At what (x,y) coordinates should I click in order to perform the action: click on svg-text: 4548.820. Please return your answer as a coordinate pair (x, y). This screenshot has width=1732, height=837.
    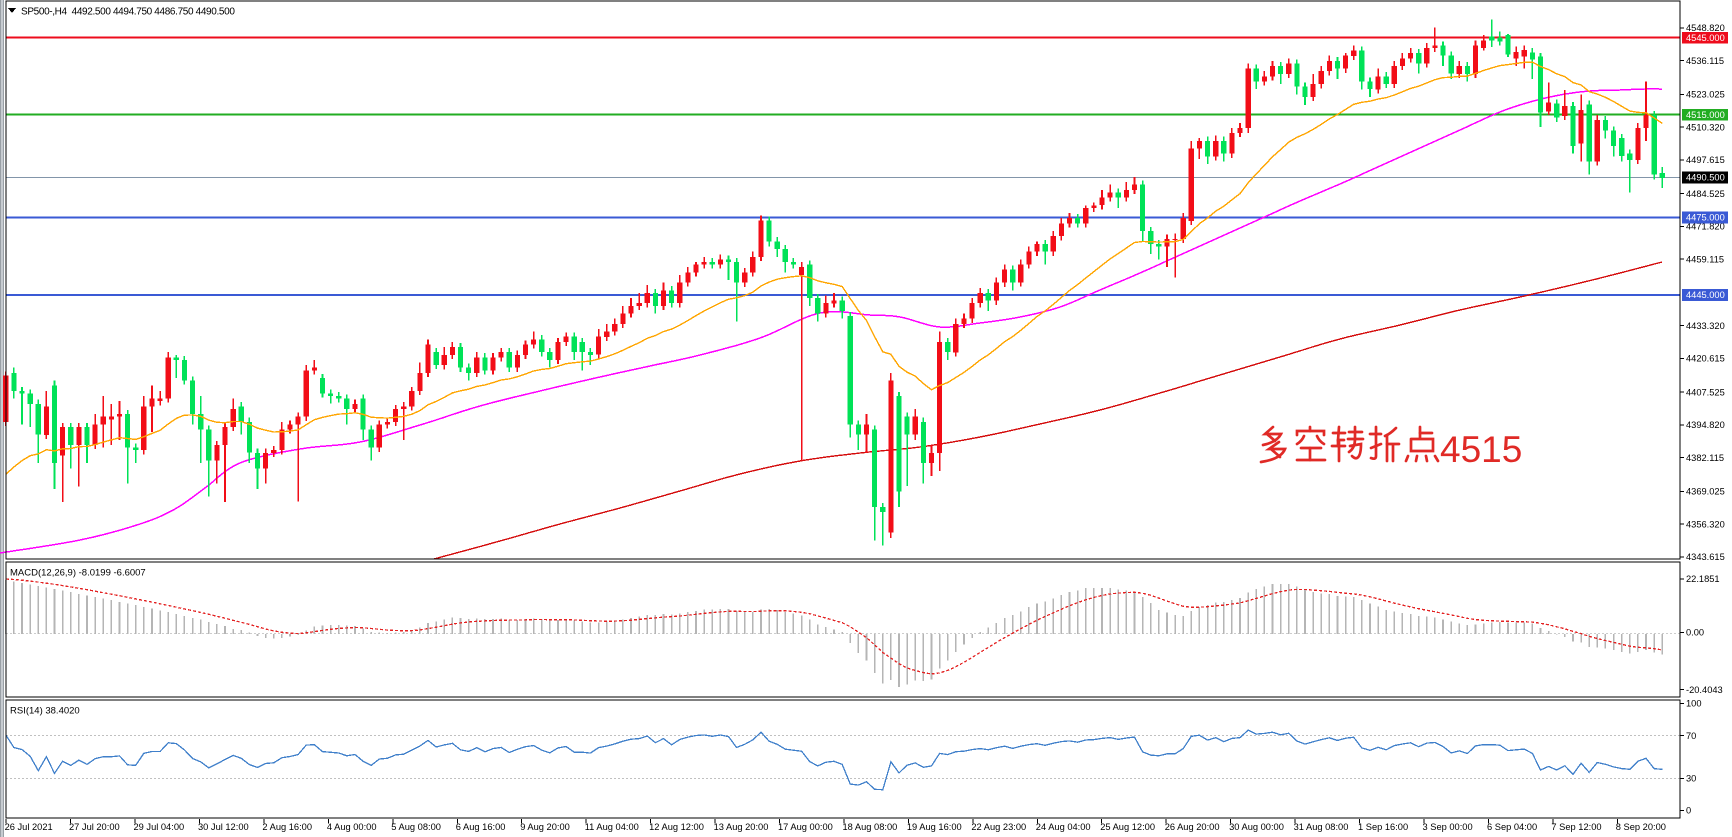
    Looking at the image, I should click on (1705, 28).